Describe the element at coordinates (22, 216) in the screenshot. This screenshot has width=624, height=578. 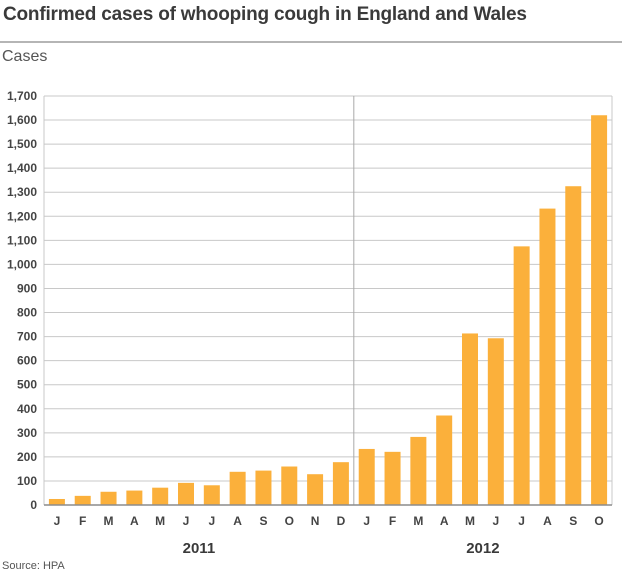
I see `y-tick-label: 1,200` at that location.